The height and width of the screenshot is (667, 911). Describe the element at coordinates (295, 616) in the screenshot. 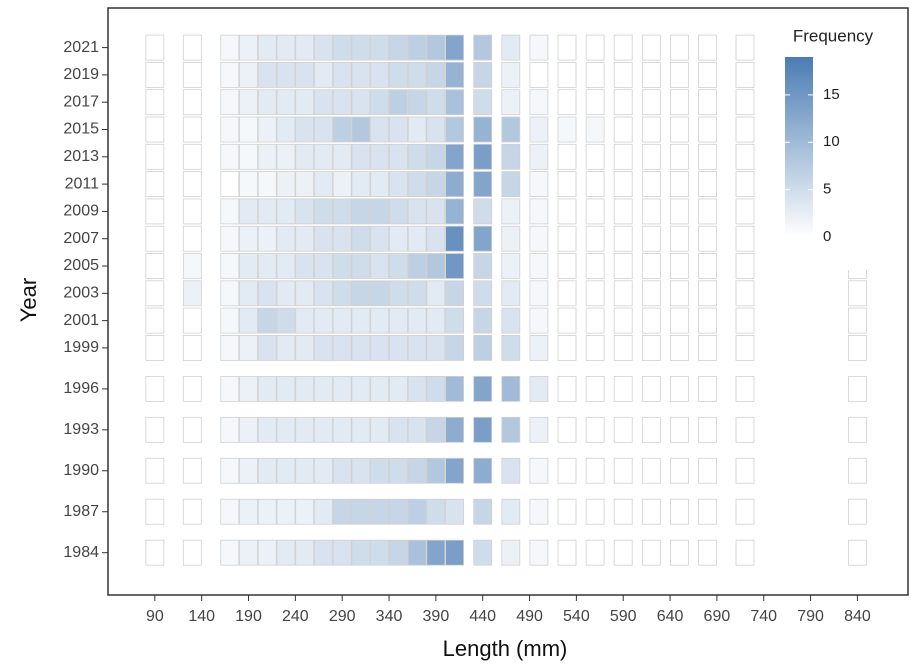

I see `x-tick-label: 240` at that location.